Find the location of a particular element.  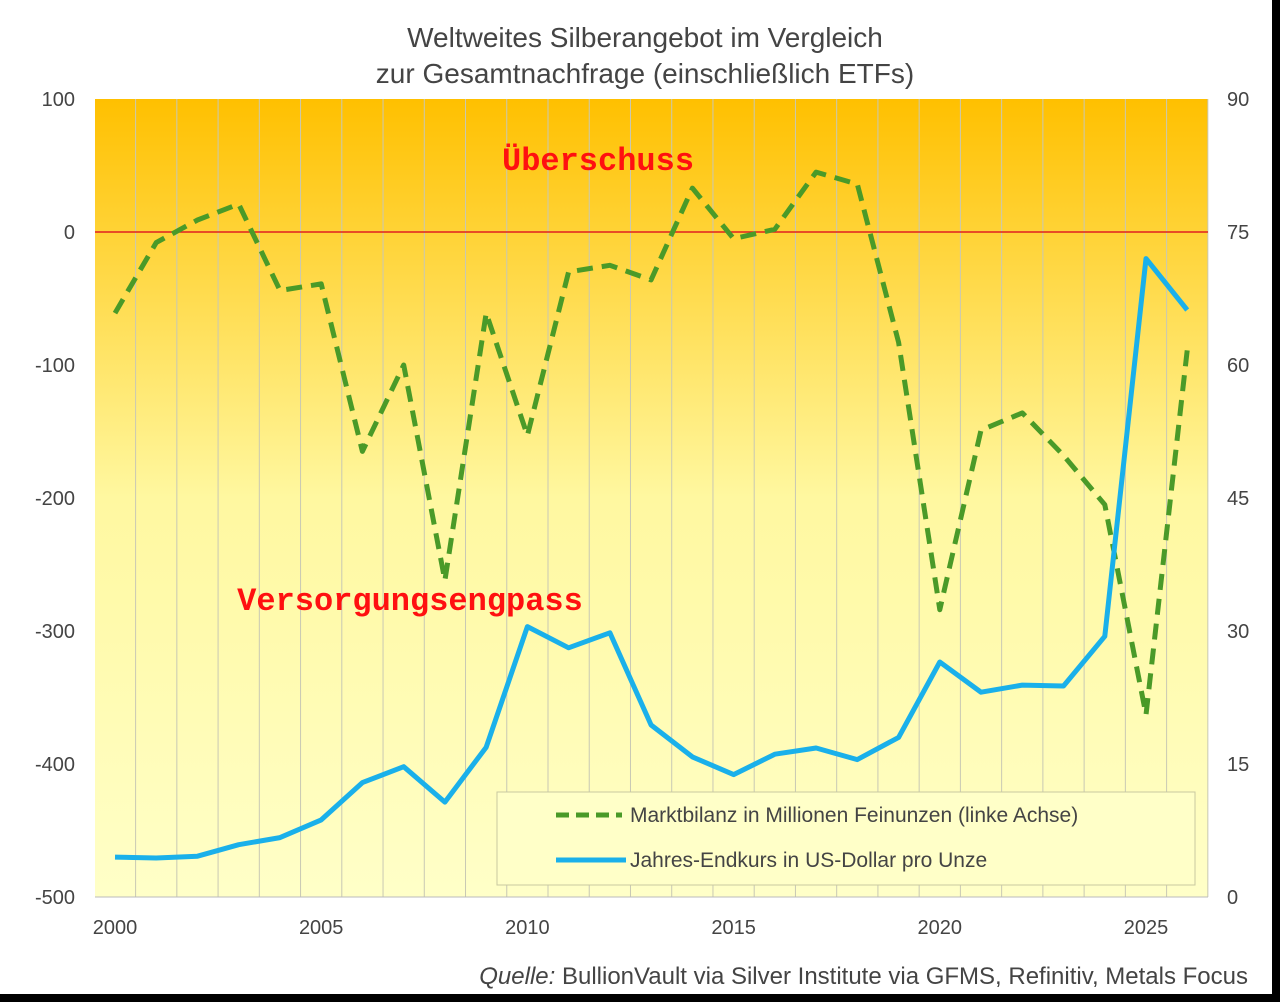

x-tick-label: 2005 is located at coordinates (321, 928).